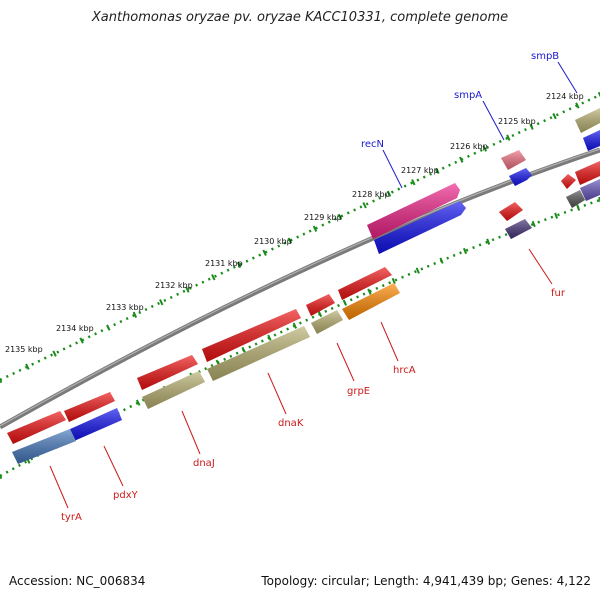 The width and height of the screenshot is (600, 600). Describe the element at coordinates (517, 121) in the screenshot. I see `tick-label-2125: 2125 kbp` at that location.